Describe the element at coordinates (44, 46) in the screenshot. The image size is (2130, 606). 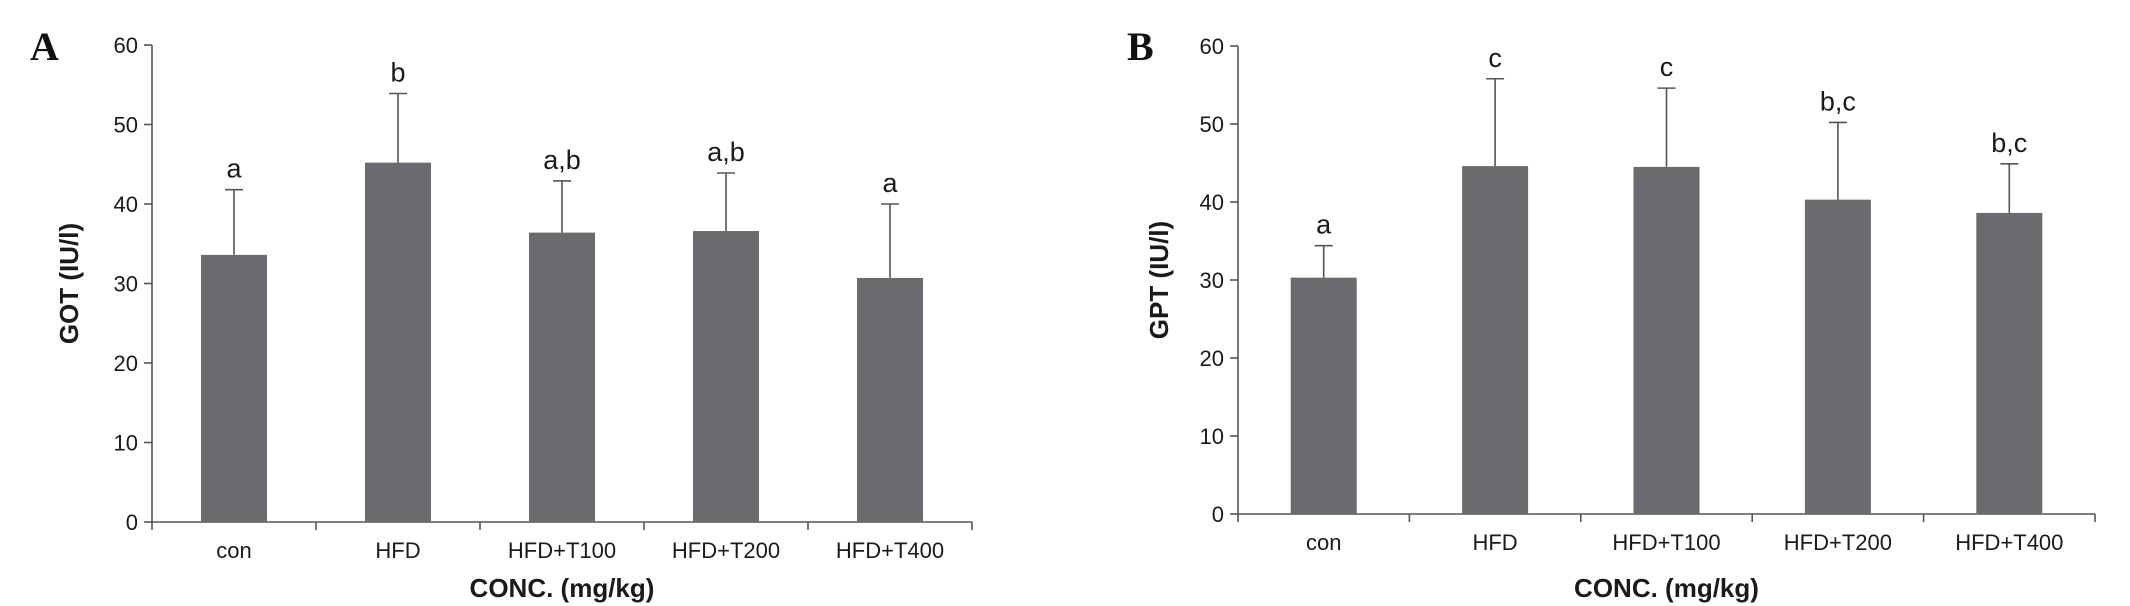
I see `panel-letter: A` at that location.